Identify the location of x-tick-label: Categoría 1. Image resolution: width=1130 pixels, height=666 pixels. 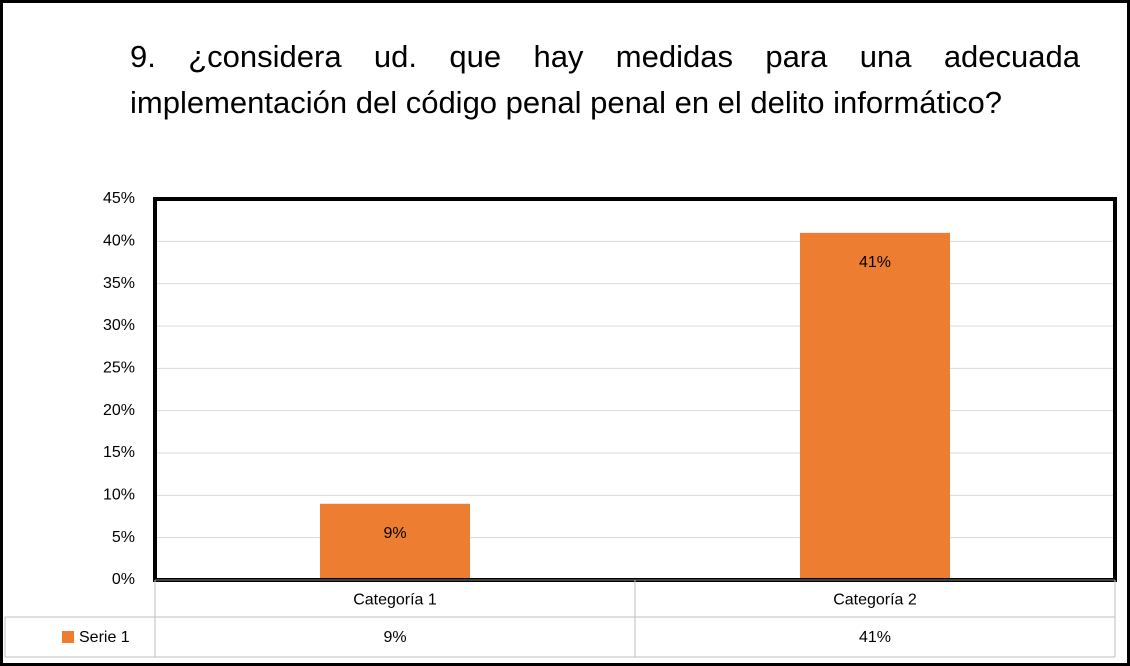
(395, 600).